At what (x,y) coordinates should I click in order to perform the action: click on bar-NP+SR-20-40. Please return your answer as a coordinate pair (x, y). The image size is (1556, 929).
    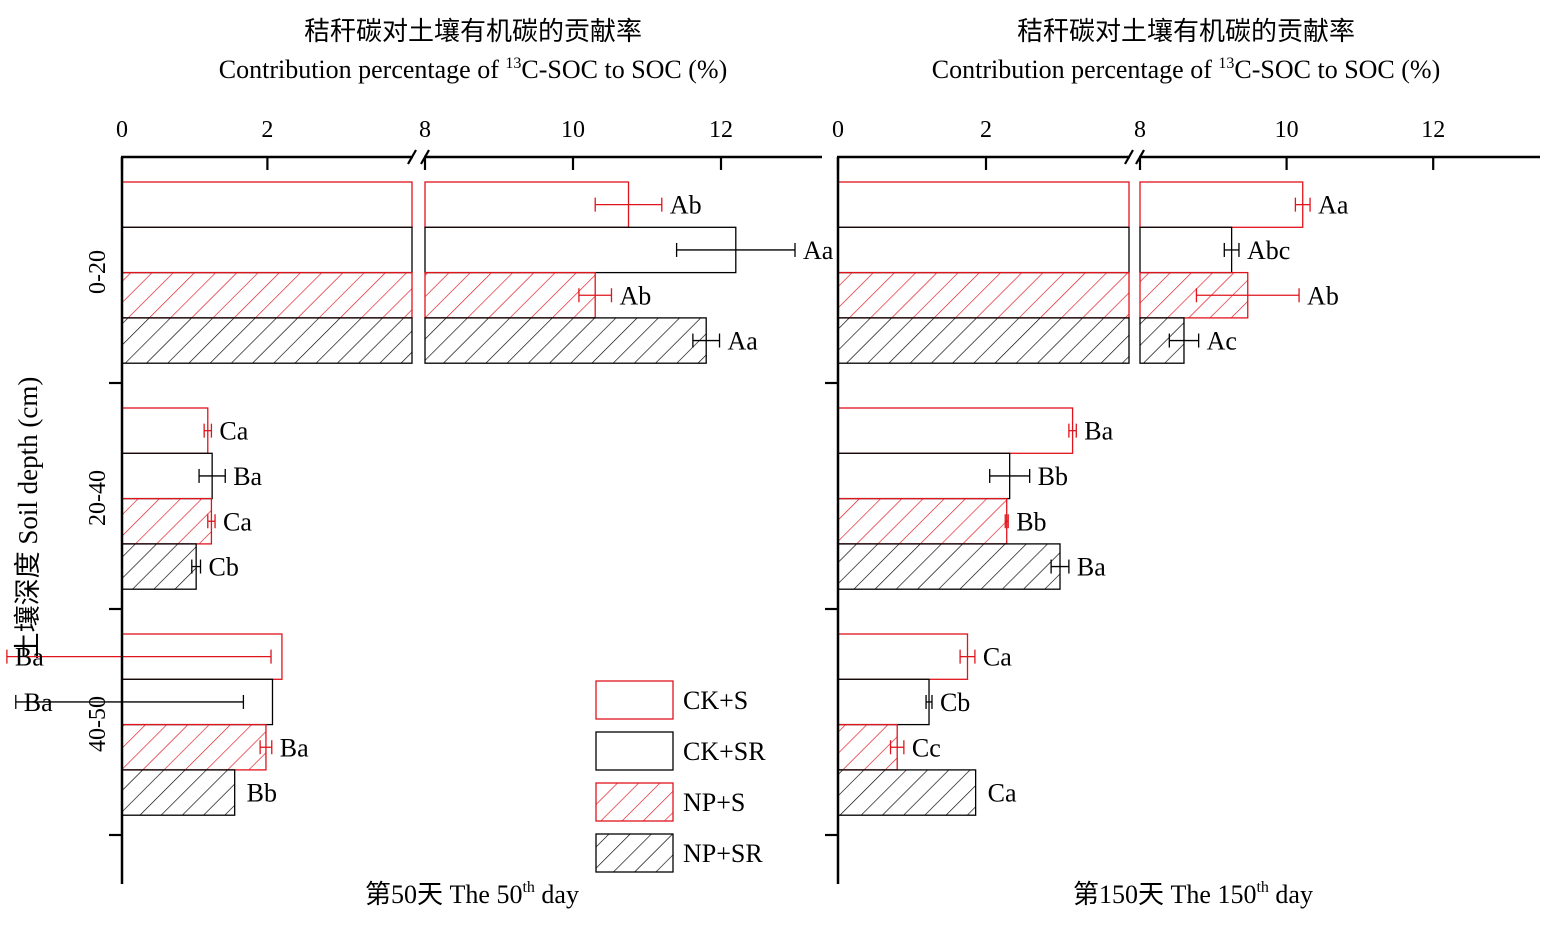
    Looking at the image, I should click on (159, 566).